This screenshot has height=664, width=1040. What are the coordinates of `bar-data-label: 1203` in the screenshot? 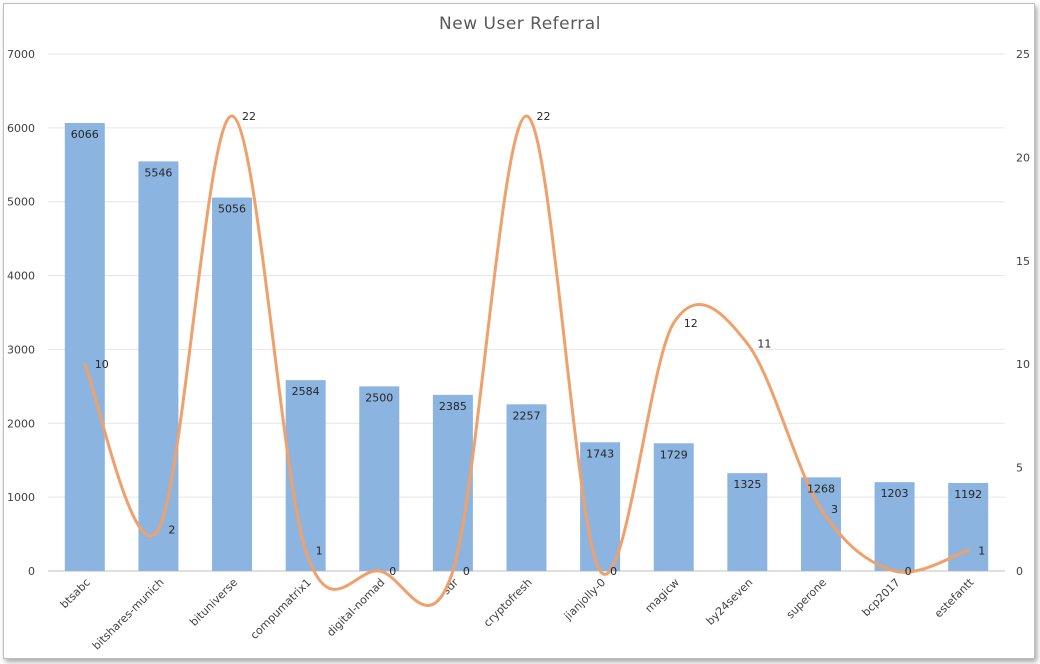 It's located at (895, 493).